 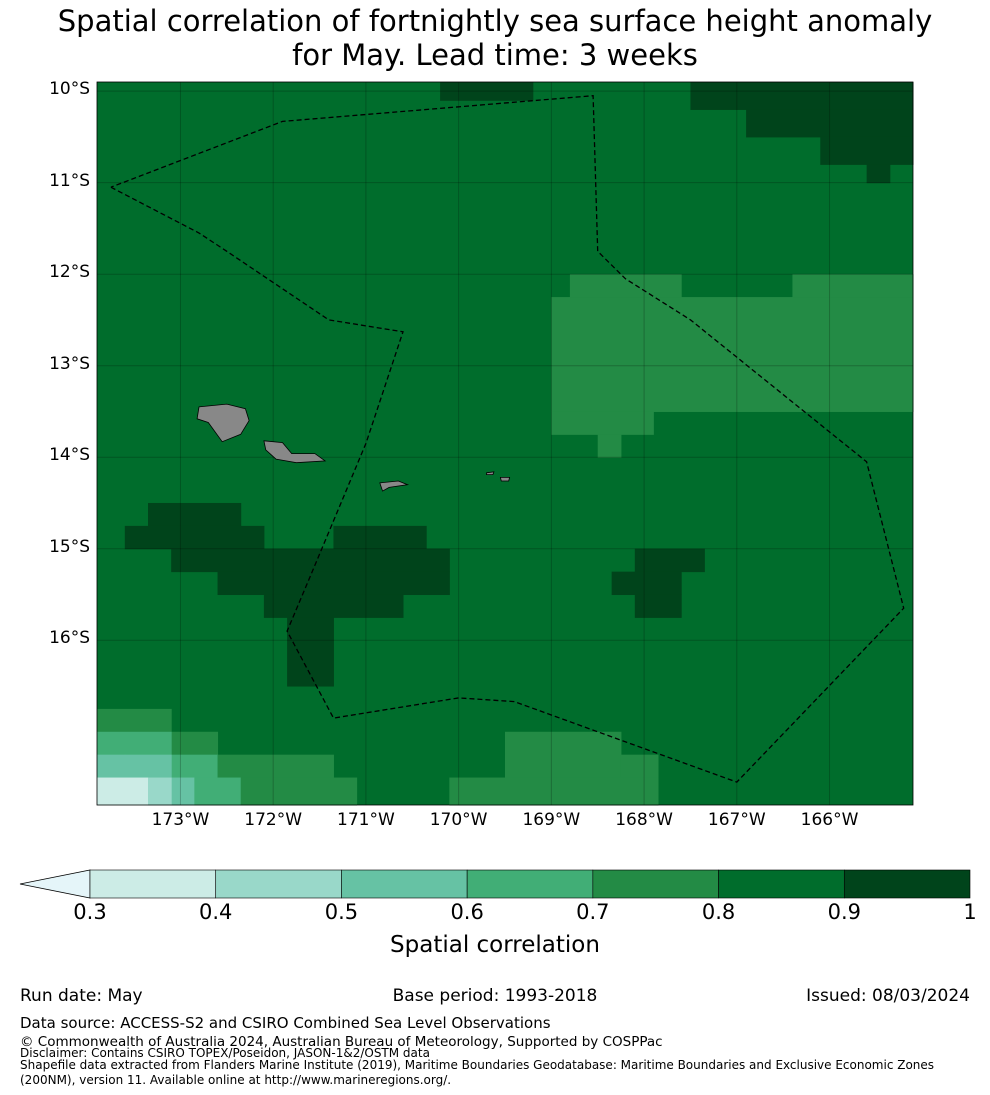 I want to click on colorbar-tick-label: 0.8, so click(x=718, y=912).